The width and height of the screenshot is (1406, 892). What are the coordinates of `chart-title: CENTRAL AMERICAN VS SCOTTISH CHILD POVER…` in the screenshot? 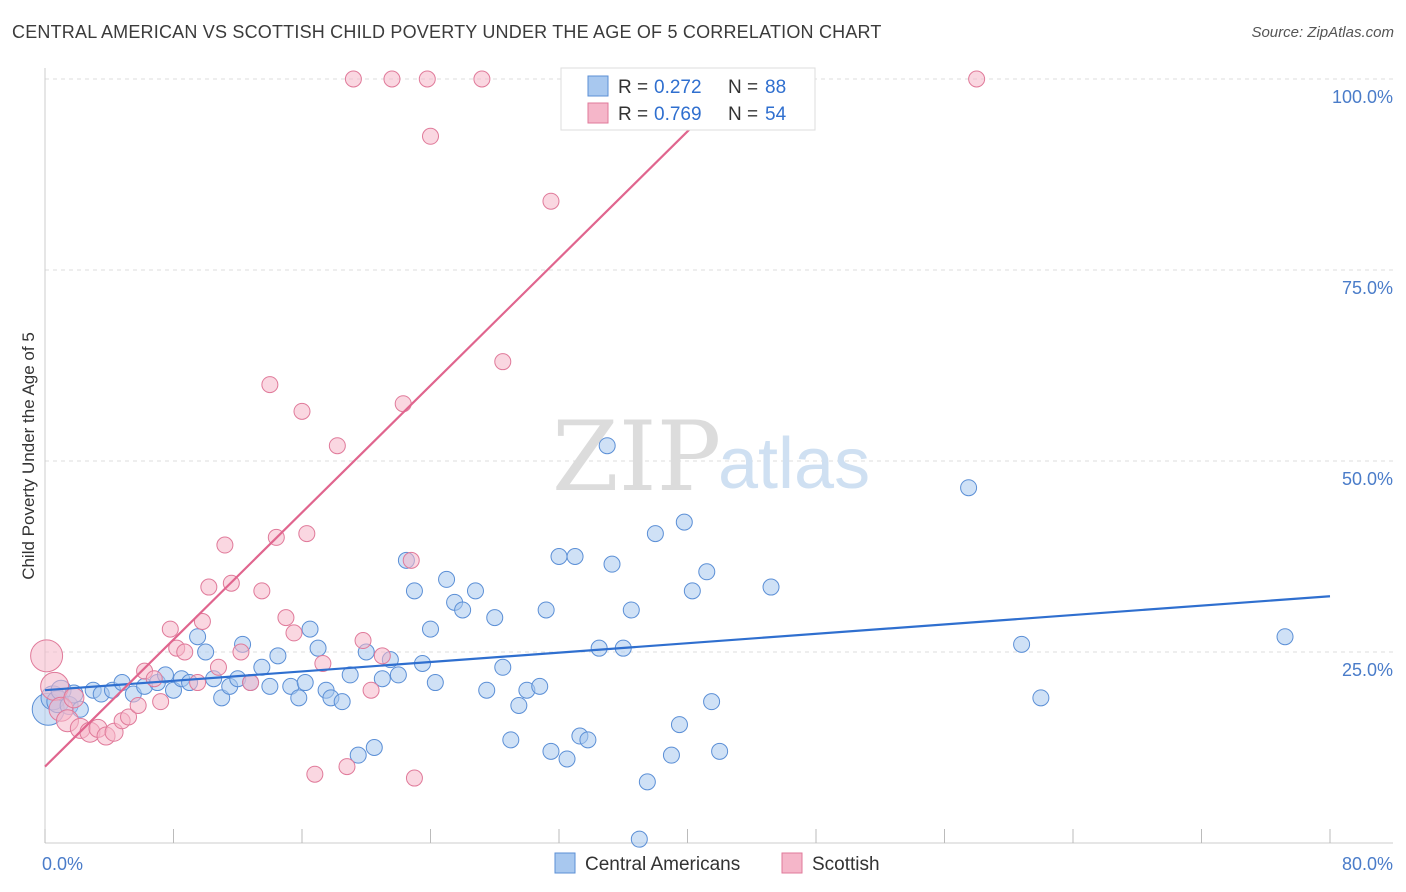 It's located at (447, 32).